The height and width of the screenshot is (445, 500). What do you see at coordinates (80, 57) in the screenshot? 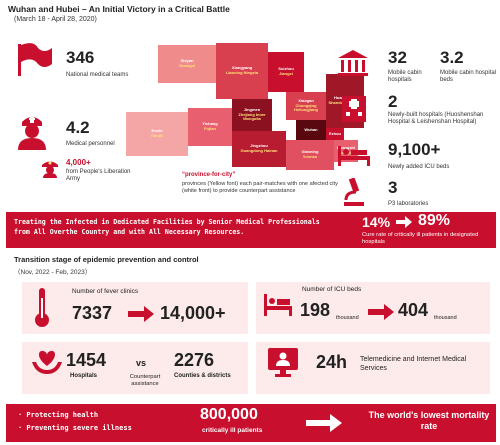
I see `teams-value: 346` at bounding box center [80, 57].